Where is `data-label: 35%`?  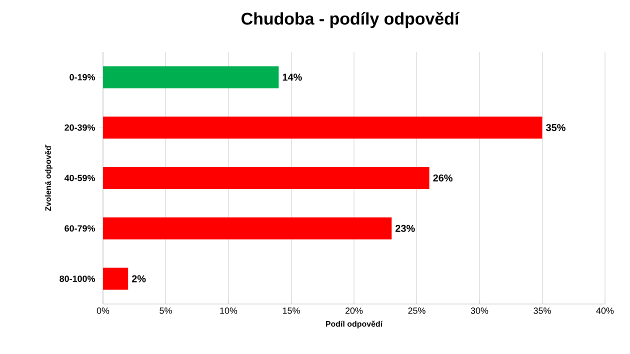 data-label: 35% is located at coordinates (556, 128).